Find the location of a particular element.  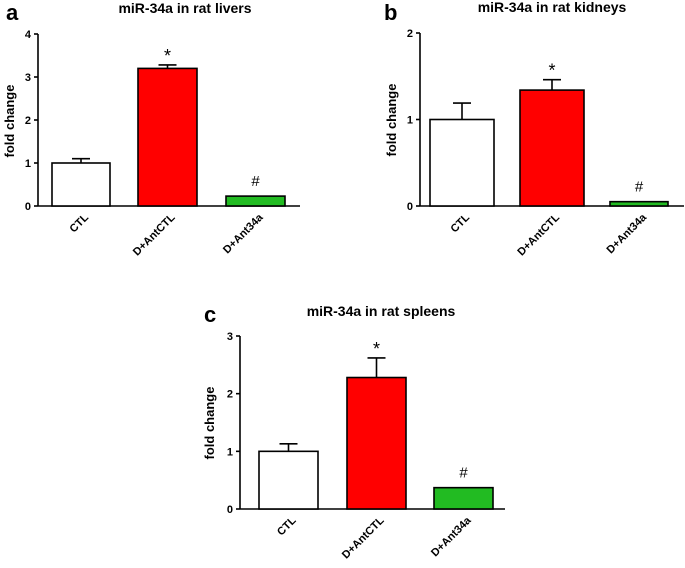

y-tick-label: 4 is located at coordinates (28, 35).